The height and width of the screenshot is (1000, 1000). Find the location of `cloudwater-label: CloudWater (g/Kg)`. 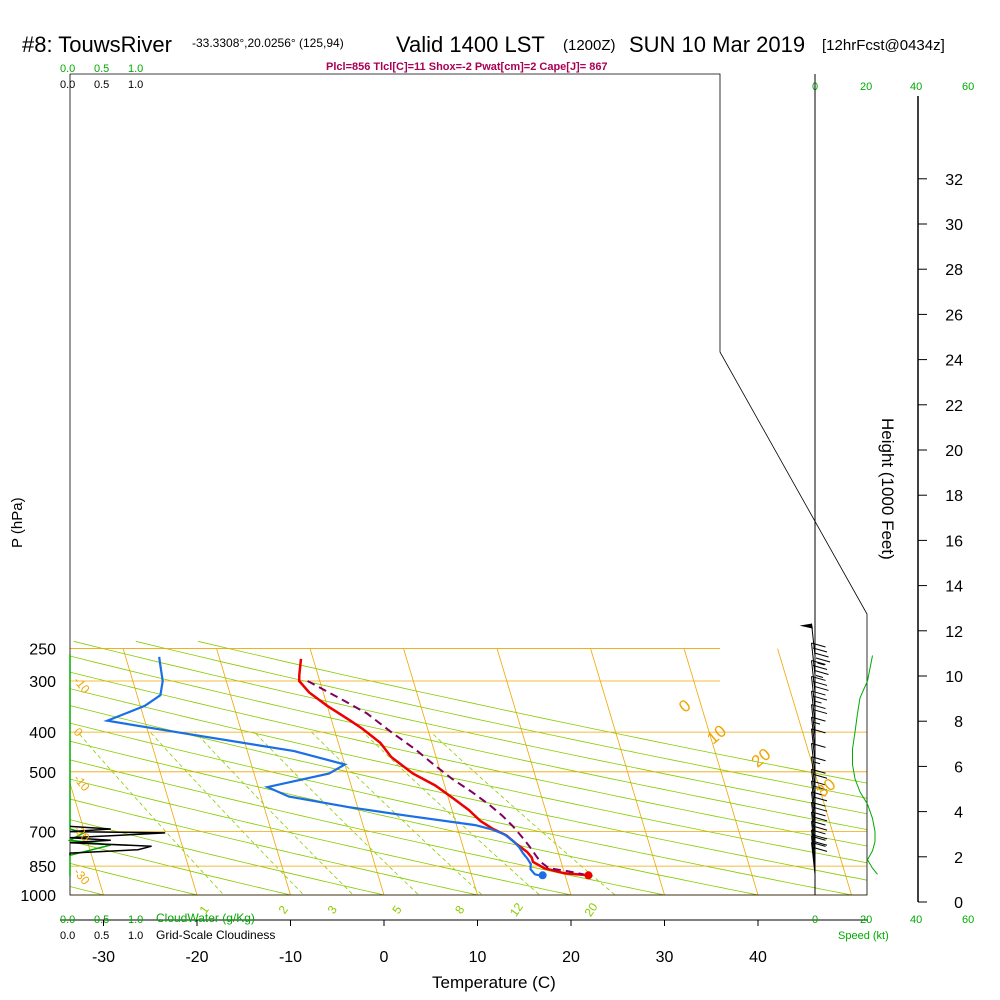

cloudwater-label: CloudWater (g/Kg) is located at coordinates (205, 918).